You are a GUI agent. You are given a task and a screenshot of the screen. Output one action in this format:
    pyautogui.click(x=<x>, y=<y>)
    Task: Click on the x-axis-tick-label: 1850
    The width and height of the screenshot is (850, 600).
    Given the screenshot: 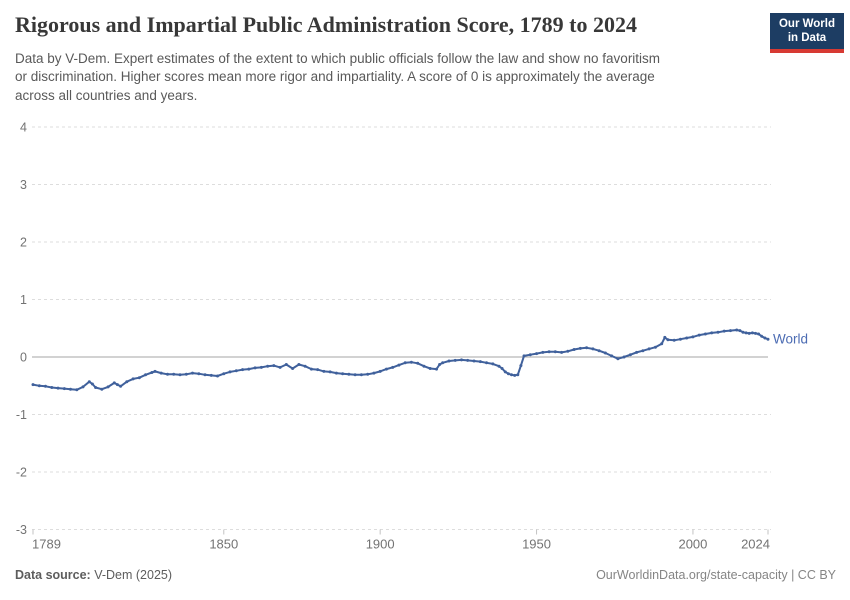 What is the action you would take?
    pyautogui.click(x=223, y=544)
    